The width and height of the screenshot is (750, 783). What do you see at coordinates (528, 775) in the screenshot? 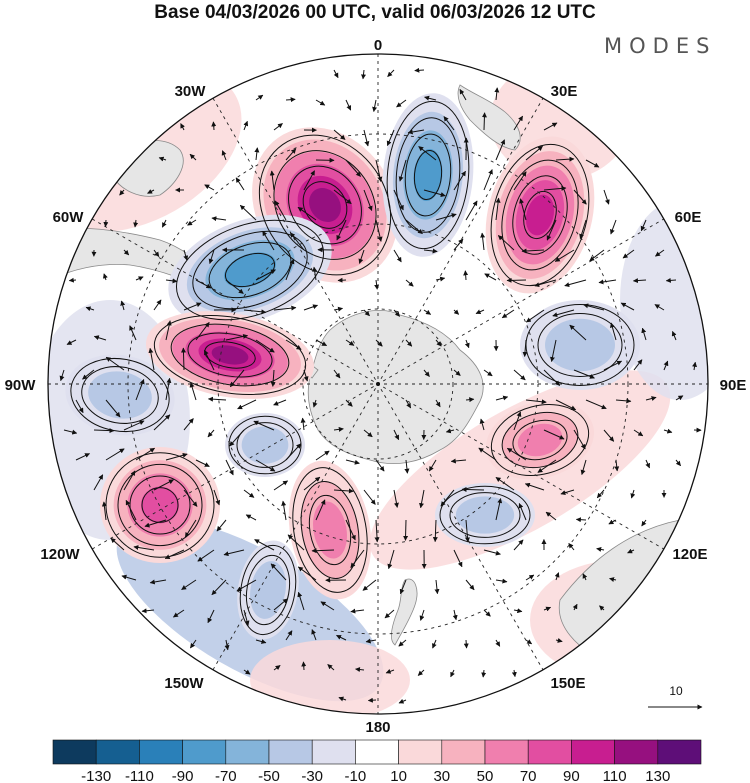
I see `colorbar-tick-label: 70` at bounding box center [528, 775].